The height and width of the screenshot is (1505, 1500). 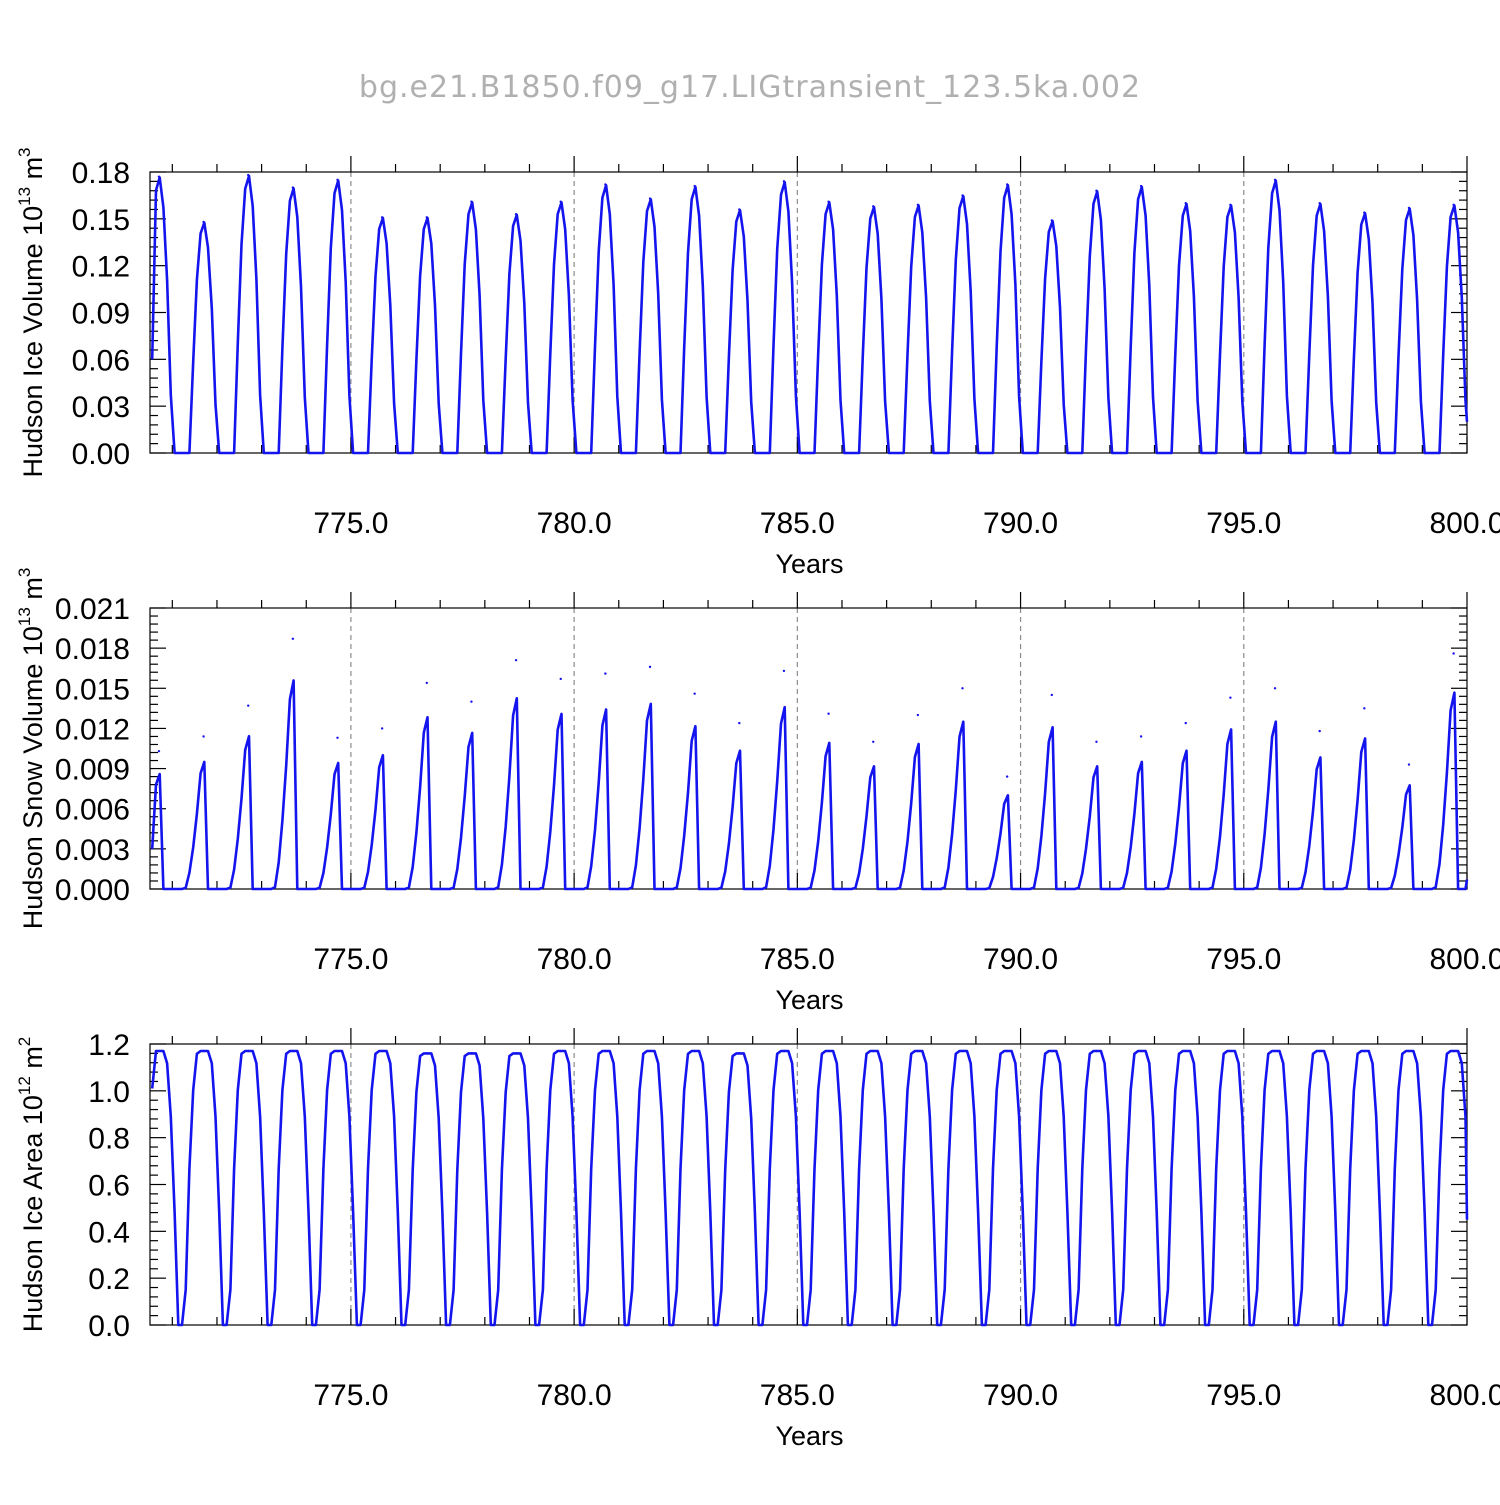 I want to click on y-axis-label: Hudson Ice Area 1012 m2, so click(x=31, y=1185).